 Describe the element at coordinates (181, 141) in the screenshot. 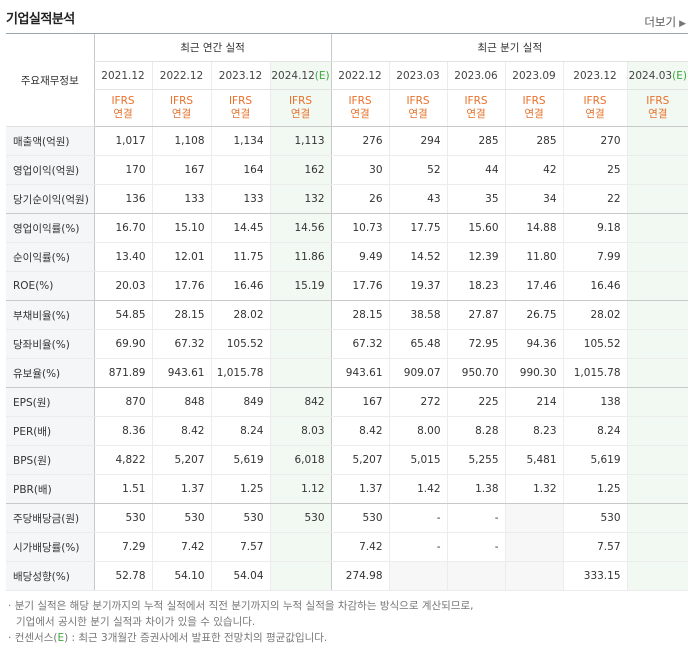

I see `table-cell: 1,108` at that location.